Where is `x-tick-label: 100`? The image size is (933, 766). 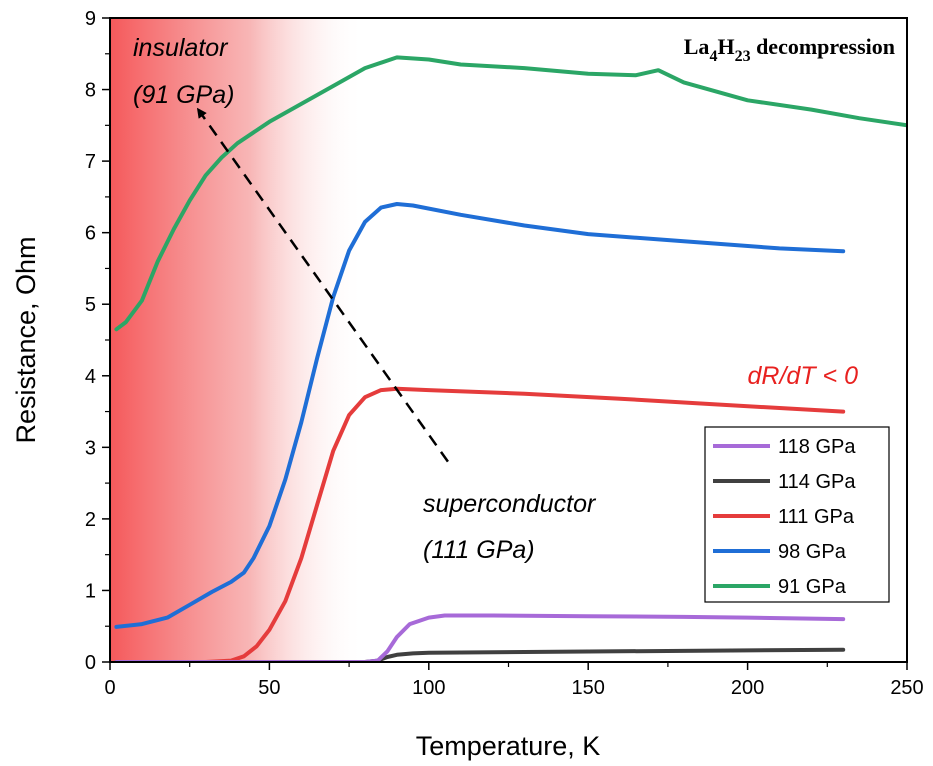
x-tick-label: 100 is located at coordinates (428, 688).